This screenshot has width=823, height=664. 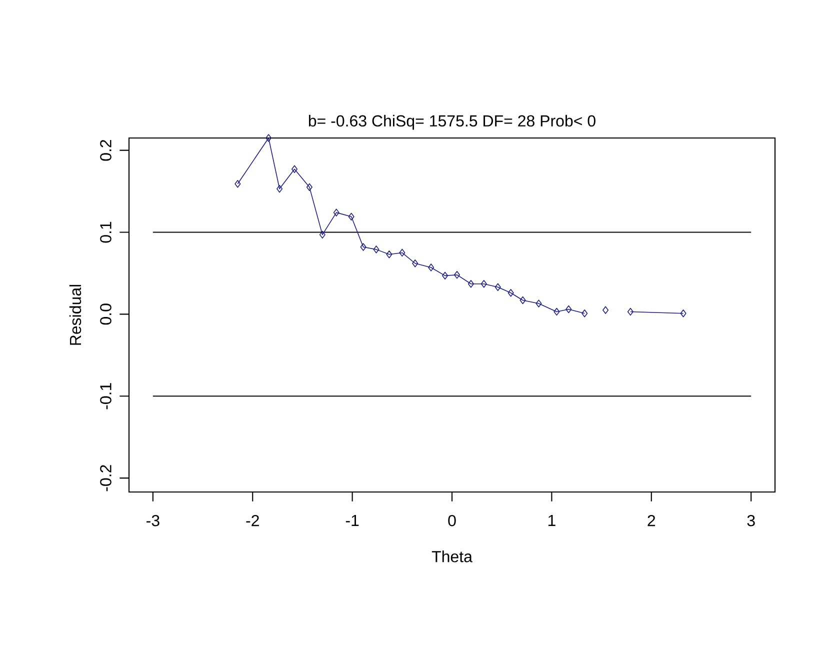 What do you see at coordinates (452, 520) in the screenshot?
I see `x-tick-label: 0` at bounding box center [452, 520].